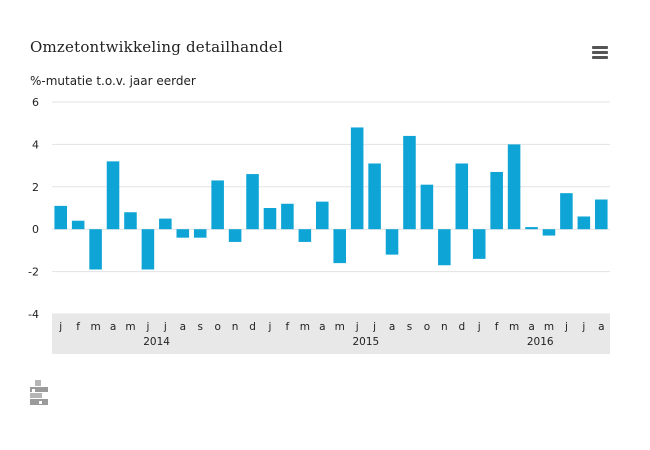 The image size is (650, 450). I want to click on y-tick-label: -4, so click(33, 314).